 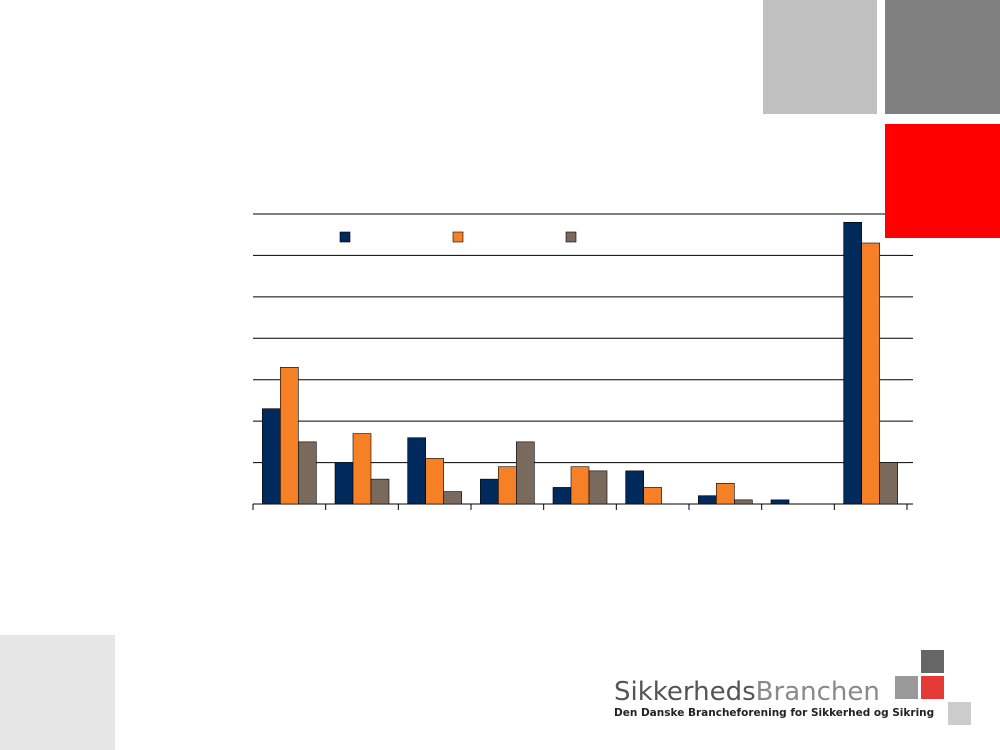 I want to click on logo-part: Sikkerheds, so click(x=685, y=692).